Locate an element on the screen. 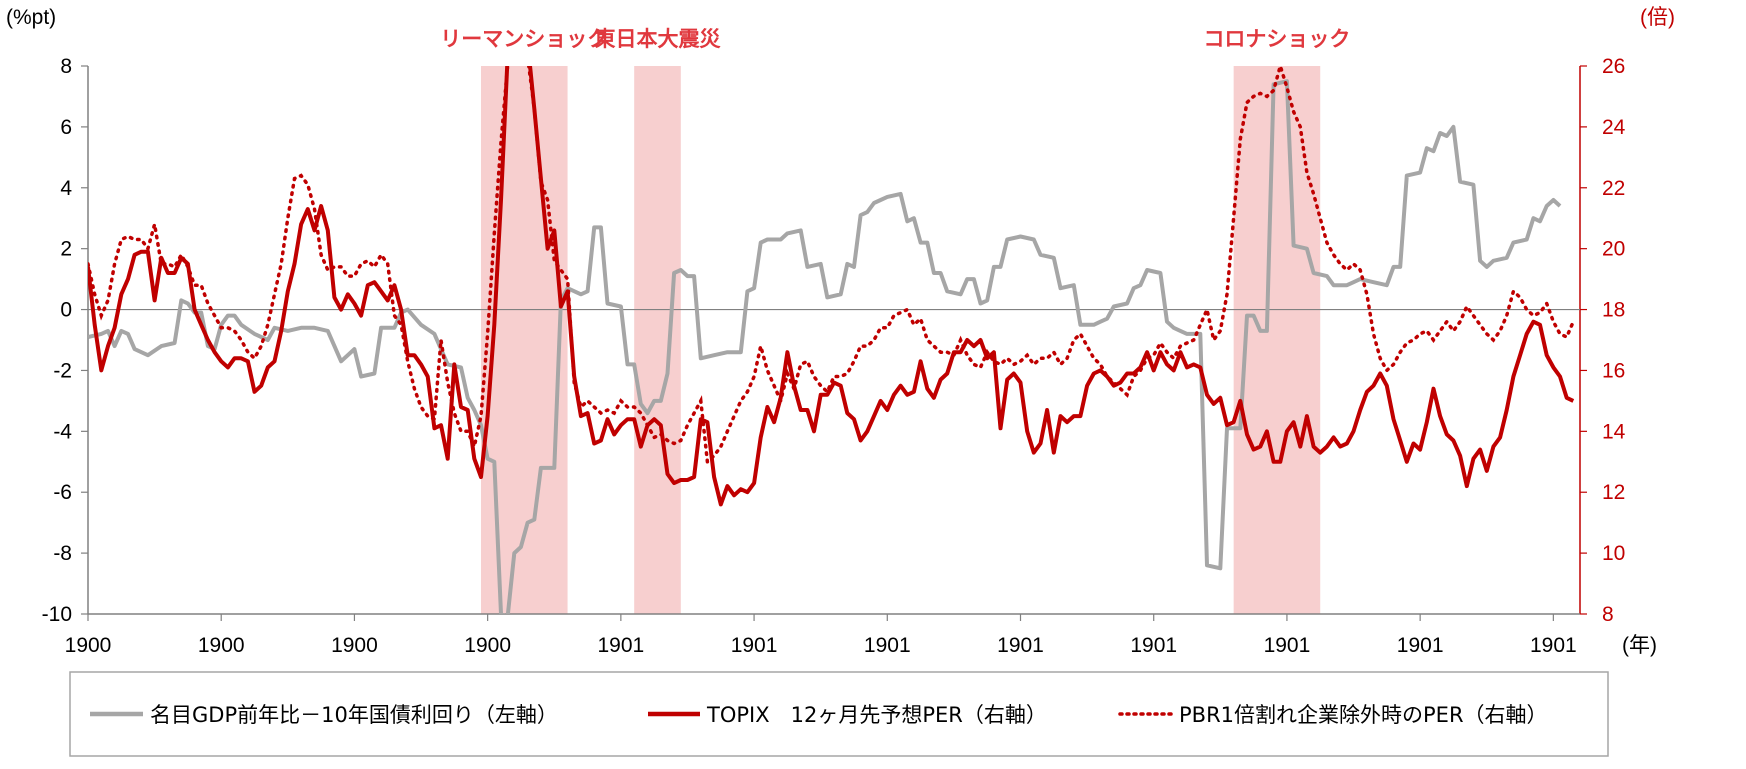  x-tick-label-0: 1900 is located at coordinates (88, 645).